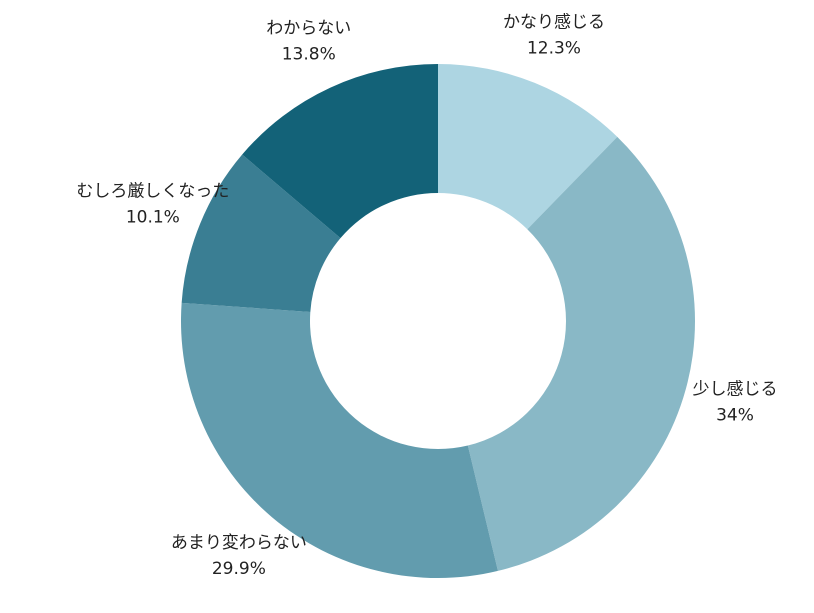 This screenshot has height=613, width=814. Describe the element at coordinates (734, 390) in the screenshot. I see `slice-label: 少し感じる` at that location.